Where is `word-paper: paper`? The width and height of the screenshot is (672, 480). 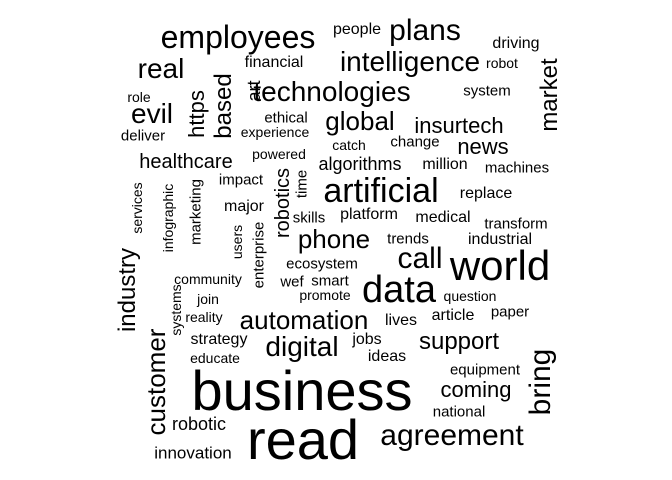 word-paper: paper is located at coordinates (510, 312).